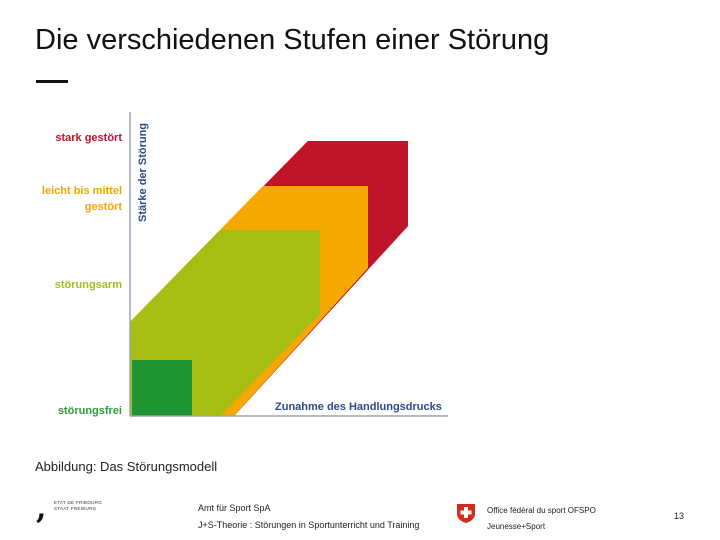  Describe the element at coordinates (78, 502) in the screenshot. I see `logo-line-1: ETAT DE FRIBOURG` at that location.